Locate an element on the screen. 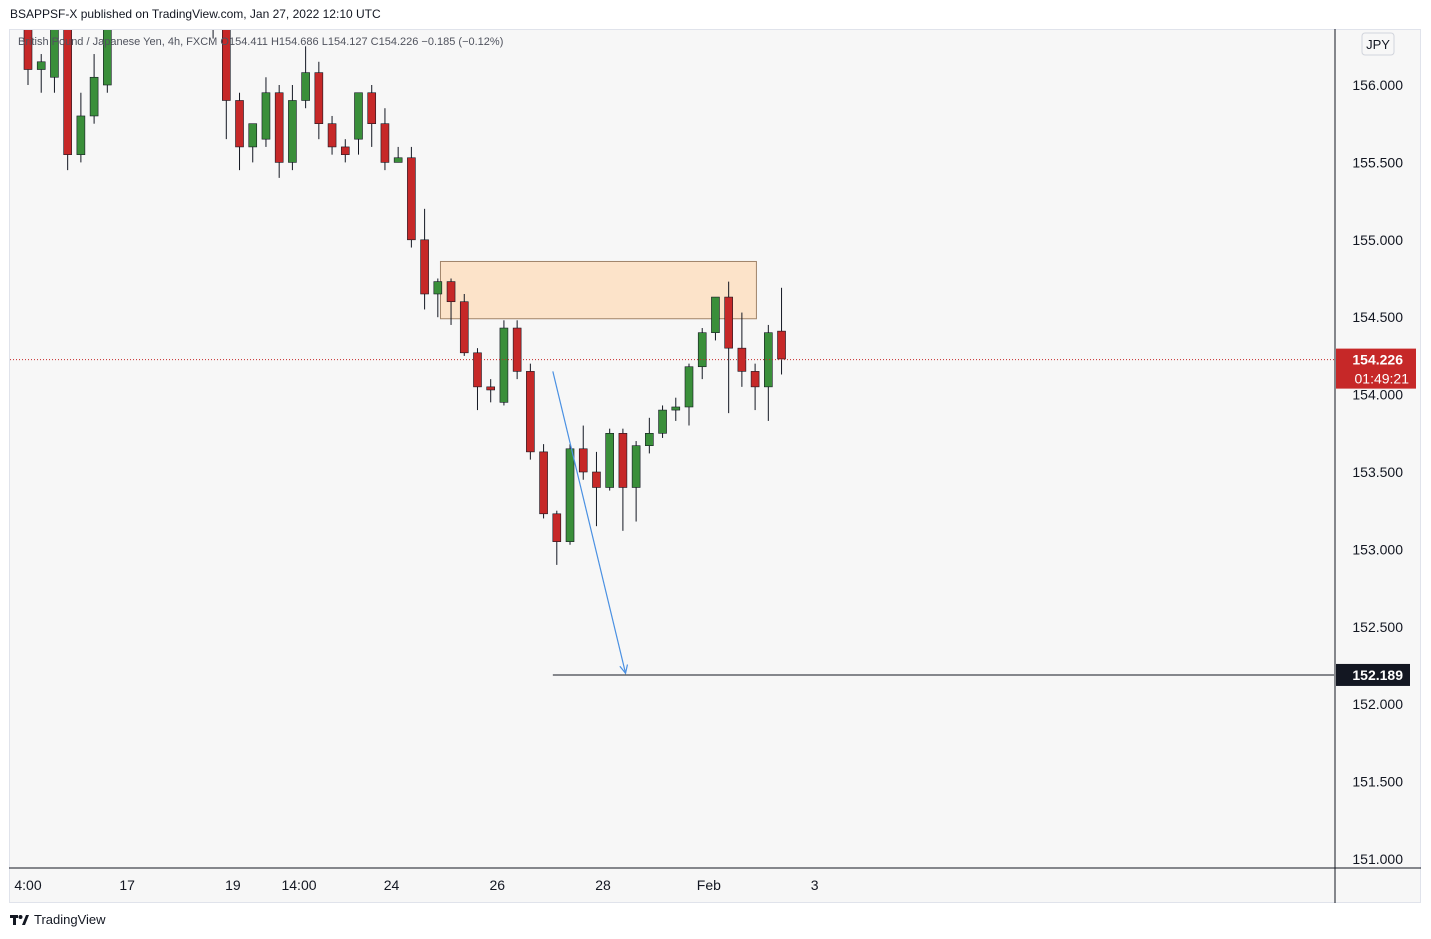 Image resolution: width=1431 pixels, height=939 pixels. x-tick-label: 17 is located at coordinates (127, 885).